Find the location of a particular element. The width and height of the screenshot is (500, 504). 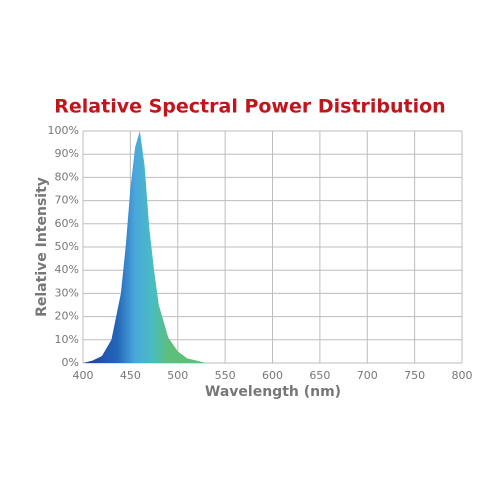

y-tick-label: 20% is located at coordinates (67, 316).